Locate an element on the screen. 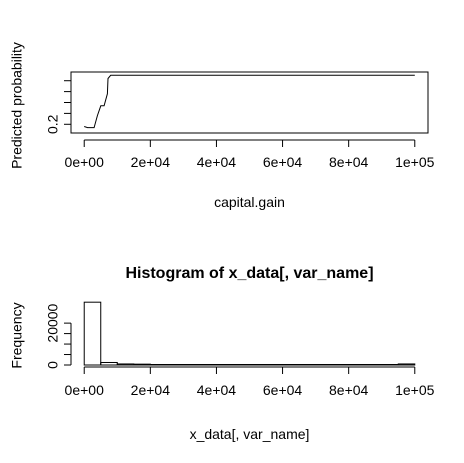  histogram-y-axis: 0 20000 is located at coordinates (58, 336).